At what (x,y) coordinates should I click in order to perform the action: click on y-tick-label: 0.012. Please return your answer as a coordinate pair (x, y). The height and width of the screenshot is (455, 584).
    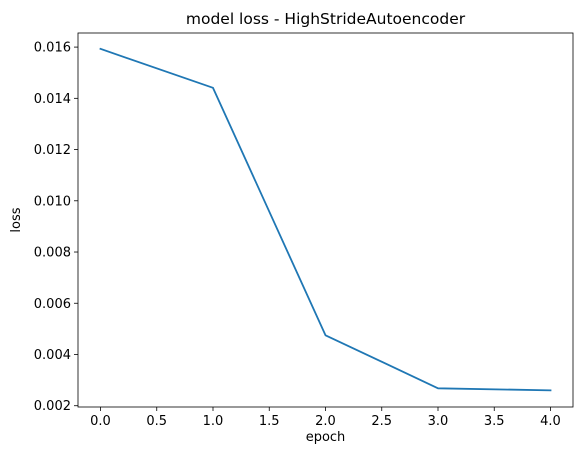
    Looking at the image, I should click on (52, 150).